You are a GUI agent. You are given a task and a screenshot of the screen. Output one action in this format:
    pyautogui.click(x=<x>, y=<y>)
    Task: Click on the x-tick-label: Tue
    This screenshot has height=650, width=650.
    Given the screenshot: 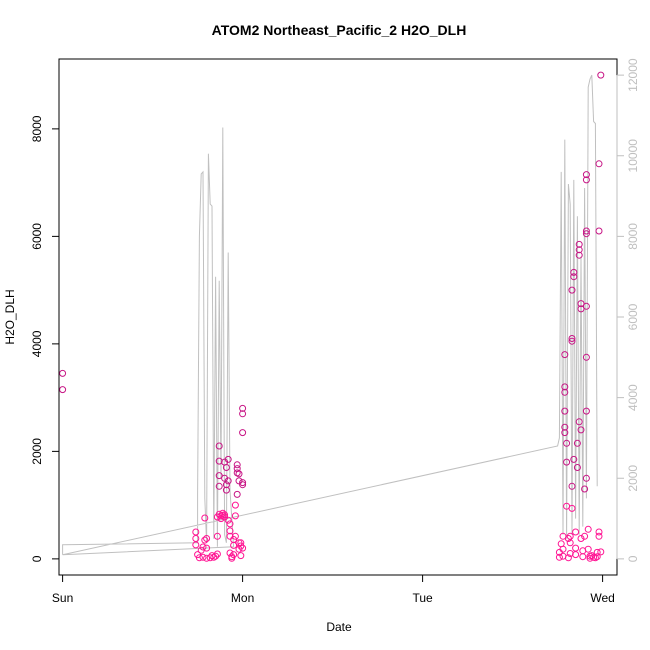 What is the action you would take?
    pyautogui.click(x=422, y=598)
    